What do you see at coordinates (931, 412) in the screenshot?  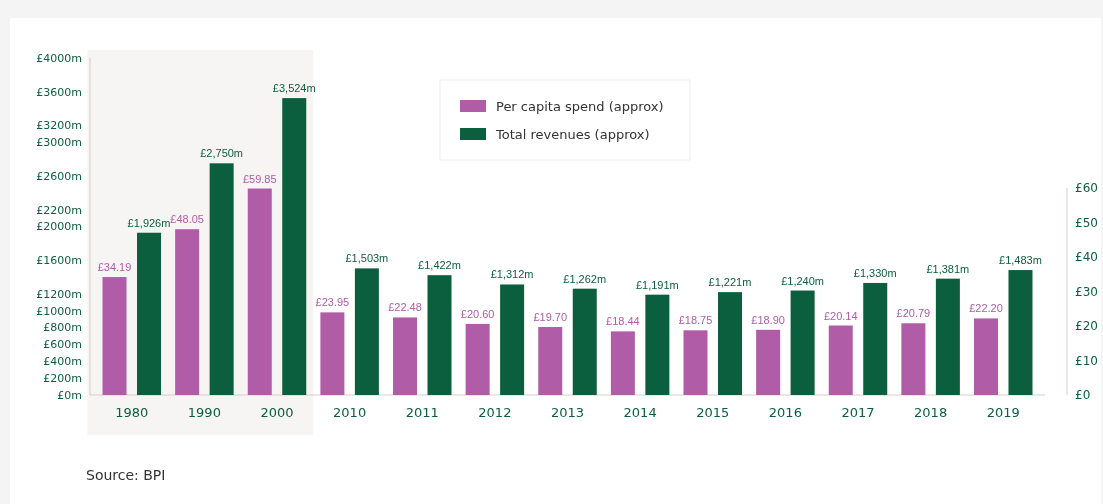 I see `x-tick-label: 2018` at bounding box center [931, 412].